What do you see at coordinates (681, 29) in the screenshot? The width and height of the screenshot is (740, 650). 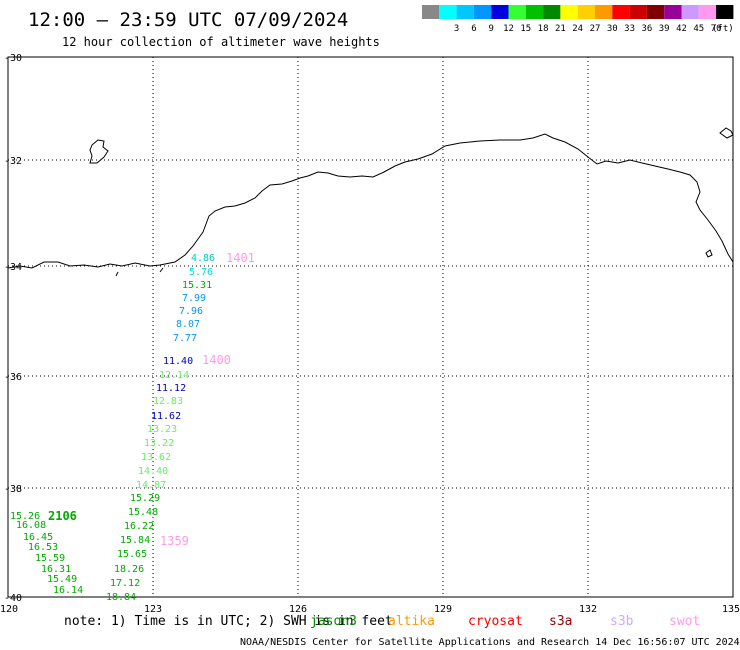 I see `legend-tick-label: 42` at bounding box center [681, 29].